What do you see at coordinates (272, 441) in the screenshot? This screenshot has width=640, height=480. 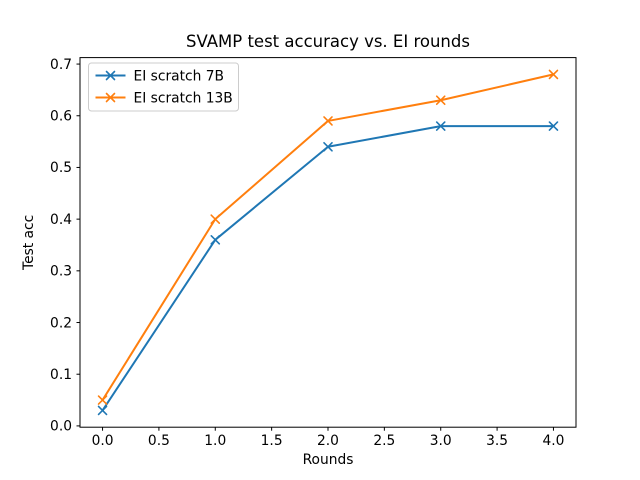 I see `x-tick-label: 1.5` at bounding box center [272, 441].